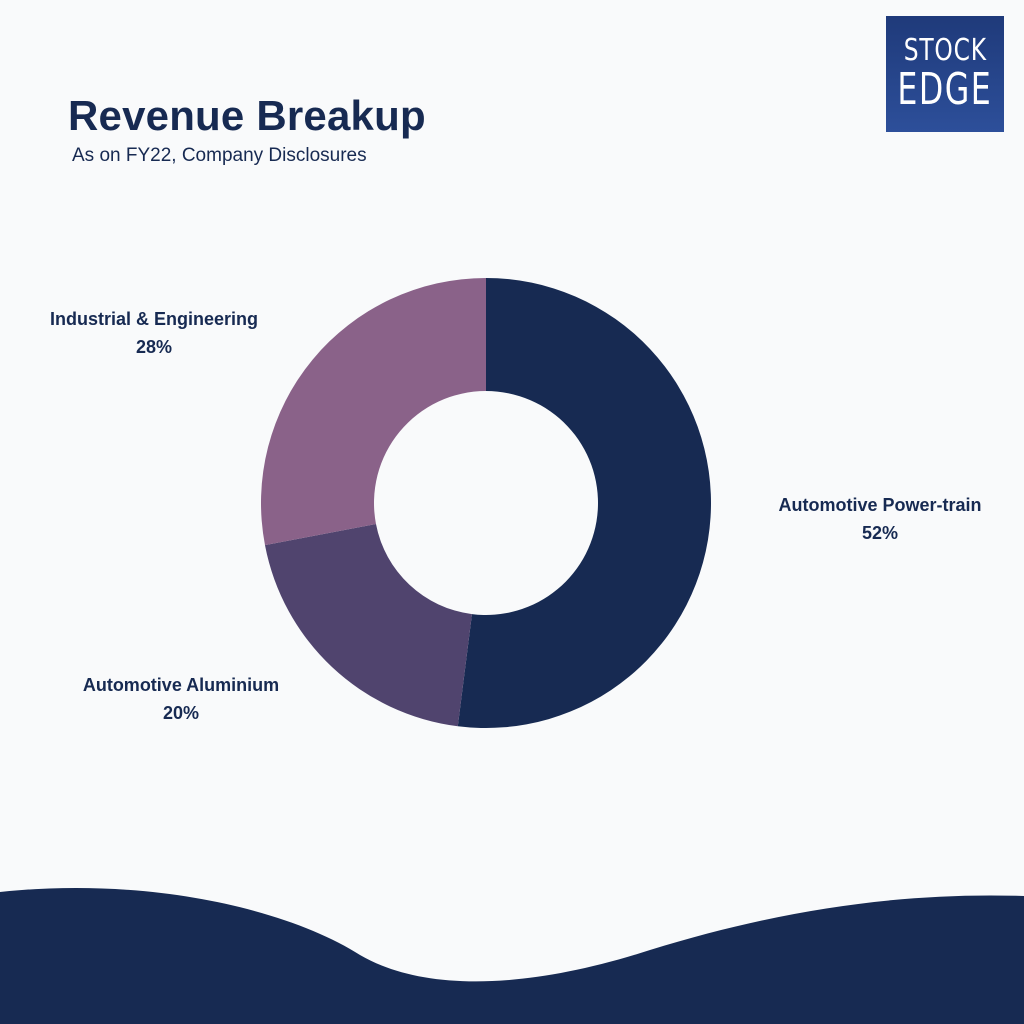 The image size is (1024, 1024). I want to click on footer-wave, so click(512, 955).